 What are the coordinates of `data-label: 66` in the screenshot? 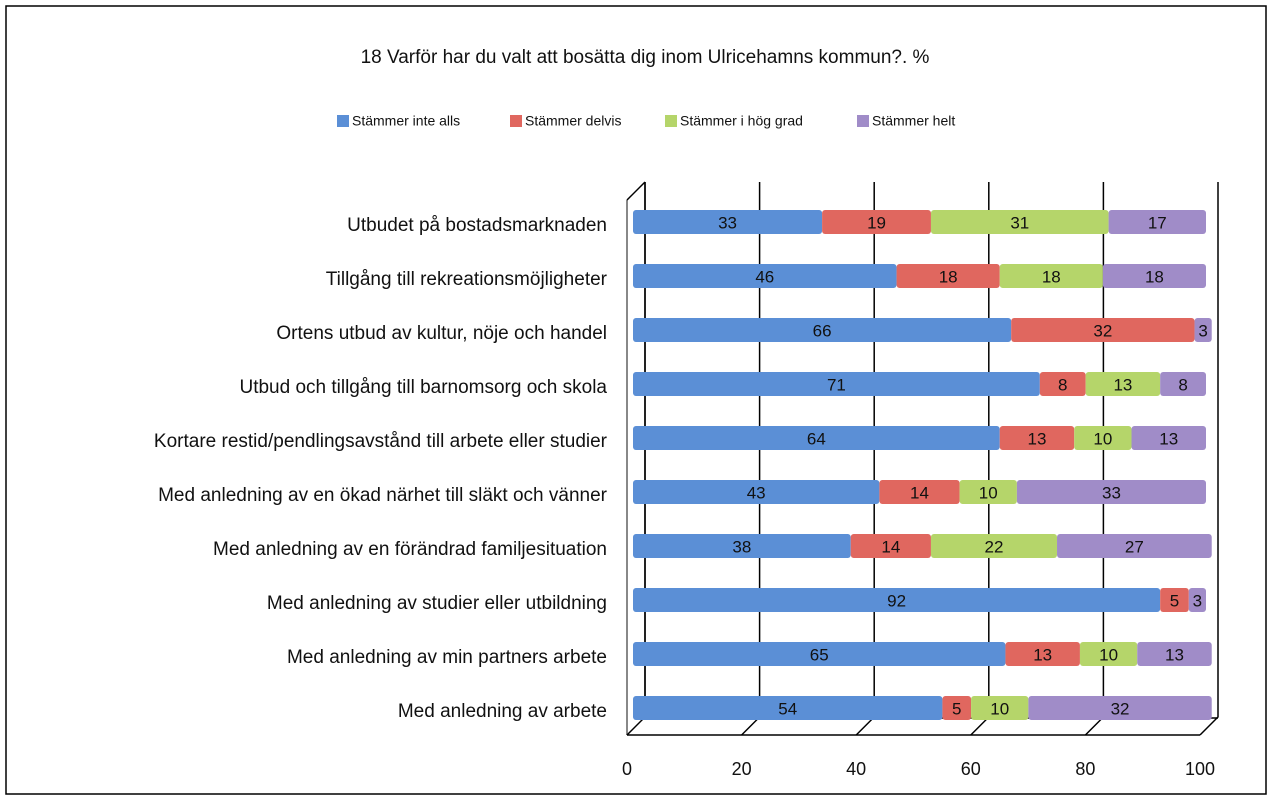 It's located at (822, 330).